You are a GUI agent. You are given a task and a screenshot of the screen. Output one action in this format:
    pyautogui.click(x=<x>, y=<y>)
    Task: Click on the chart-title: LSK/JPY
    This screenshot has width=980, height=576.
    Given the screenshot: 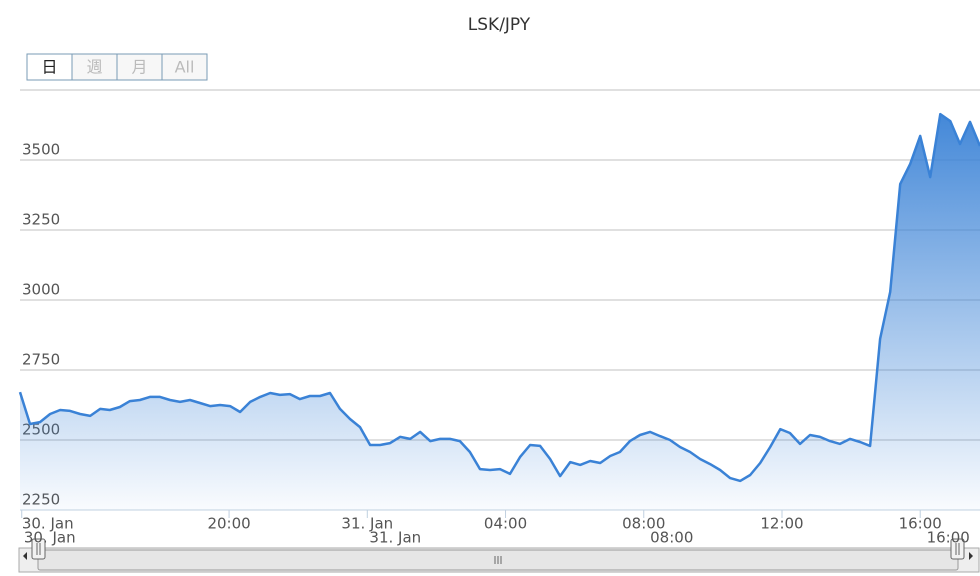 What is the action you would take?
    pyautogui.click(x=499, y=25)
    